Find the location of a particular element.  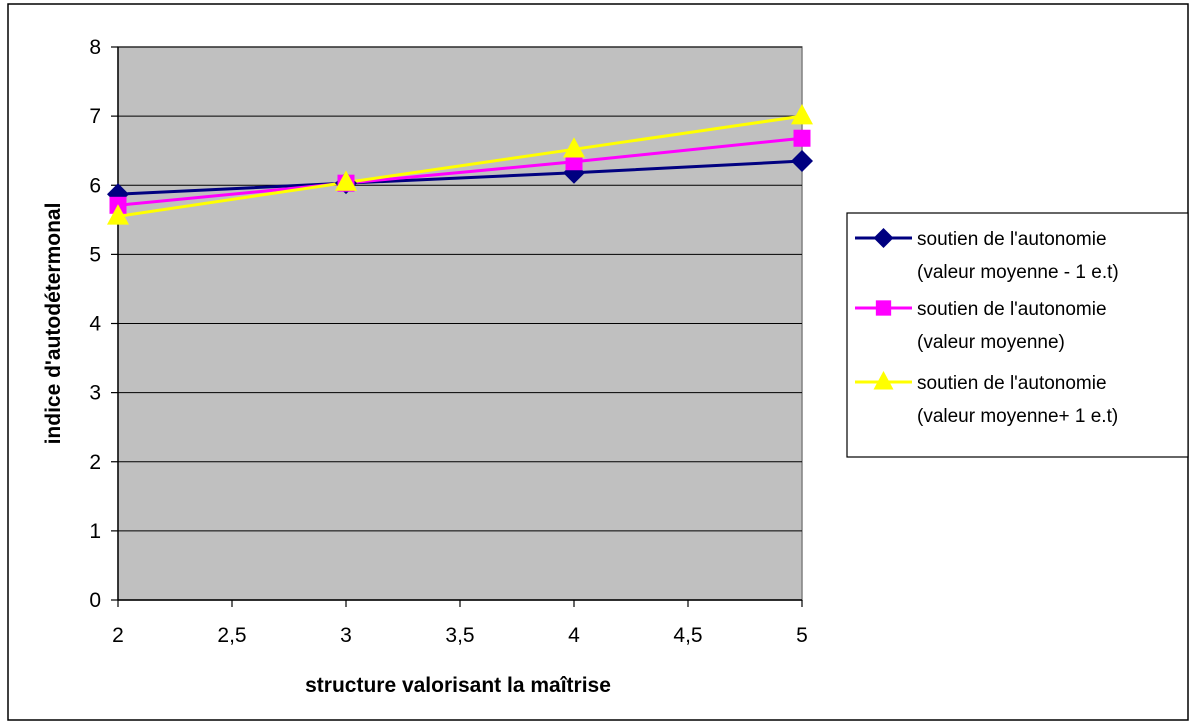

y-tick-label: 6 is located at coordinates (95, 185).